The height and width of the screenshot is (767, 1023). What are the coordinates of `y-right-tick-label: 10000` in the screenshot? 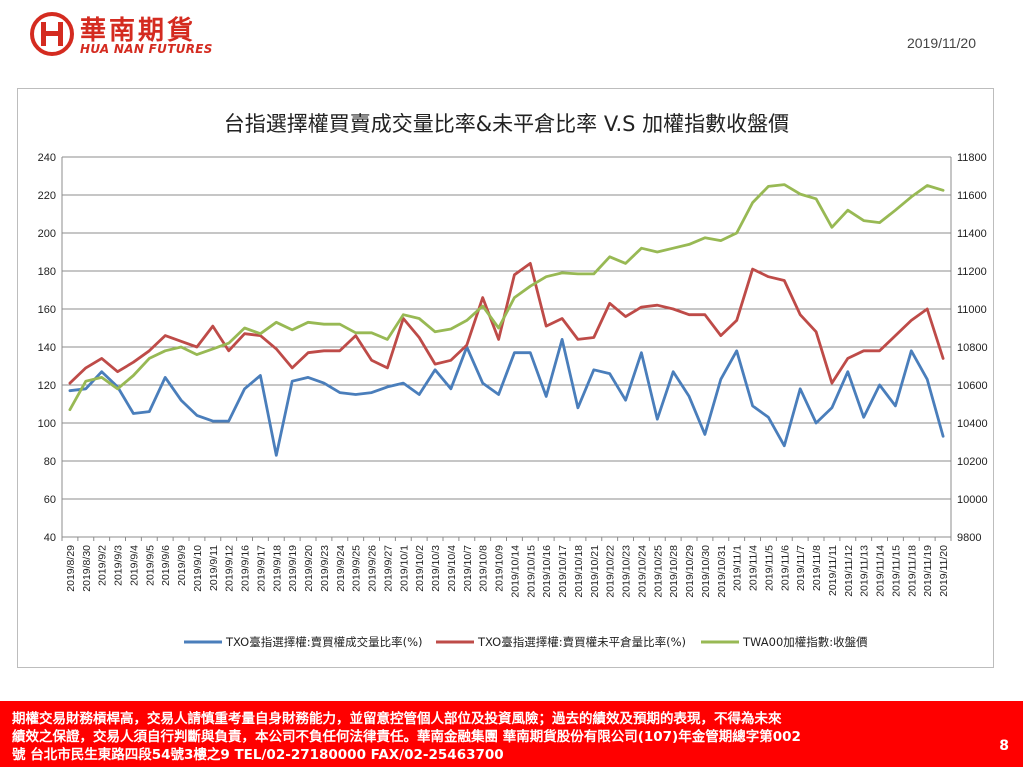 It's located at (972, 500).